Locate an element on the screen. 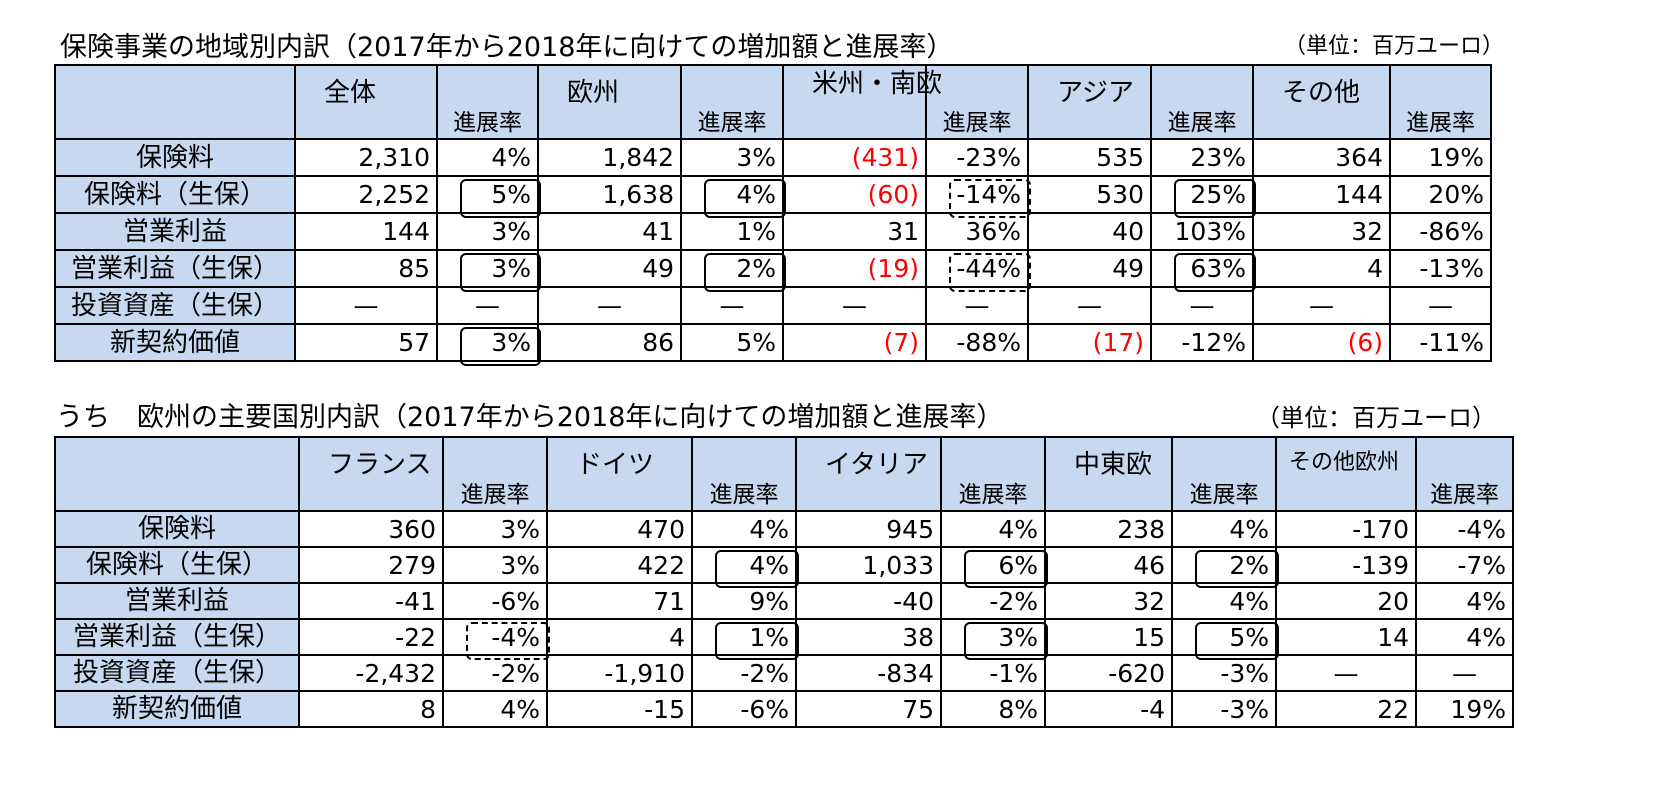 The width and height of the screenshot is (1658, 812). cell-text: (7) is located at coordinates (901, 342).